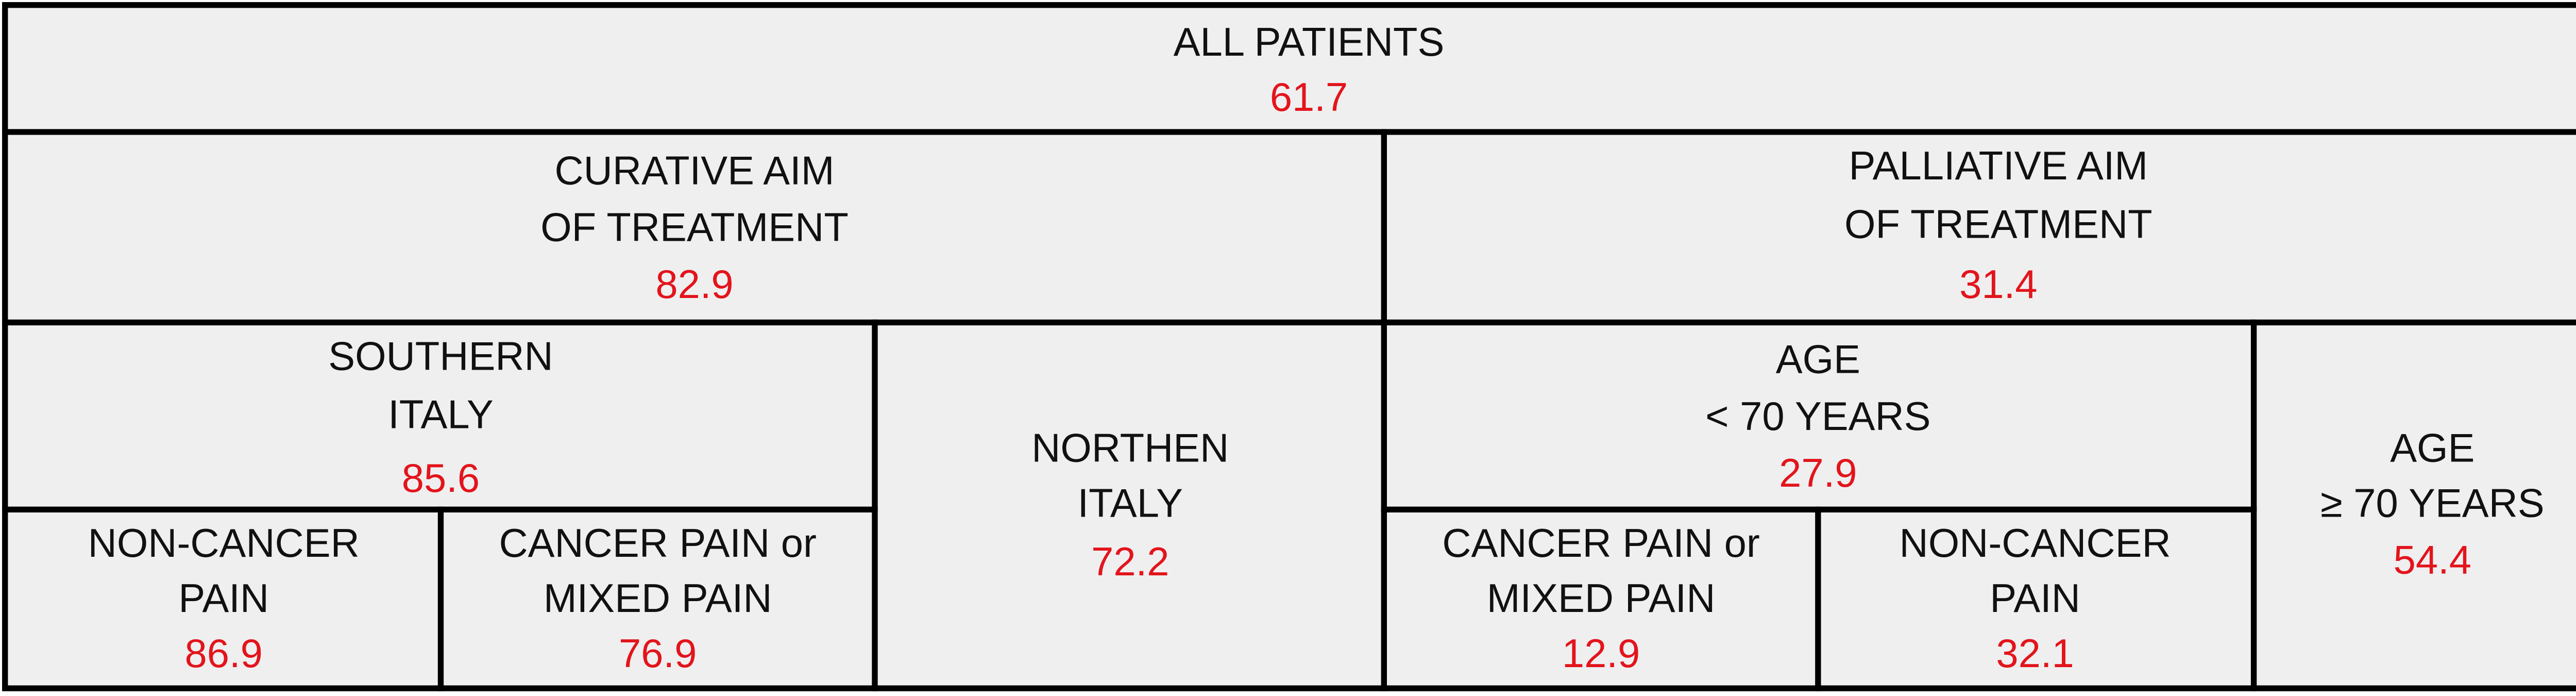 The image size is (2576, 696). What do you see at coordinates (441, 478) in the screenshot?
I see `node-value: 85.6` at bounding box center [441, 478].